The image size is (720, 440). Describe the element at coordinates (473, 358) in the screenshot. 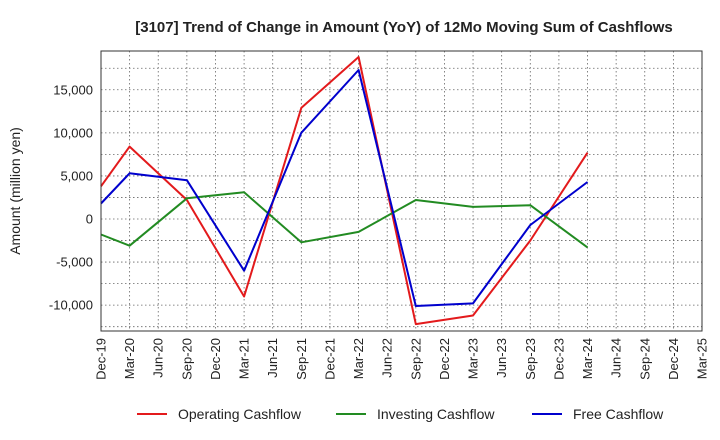

I see `x-tick-label: Mar-23` at that location.